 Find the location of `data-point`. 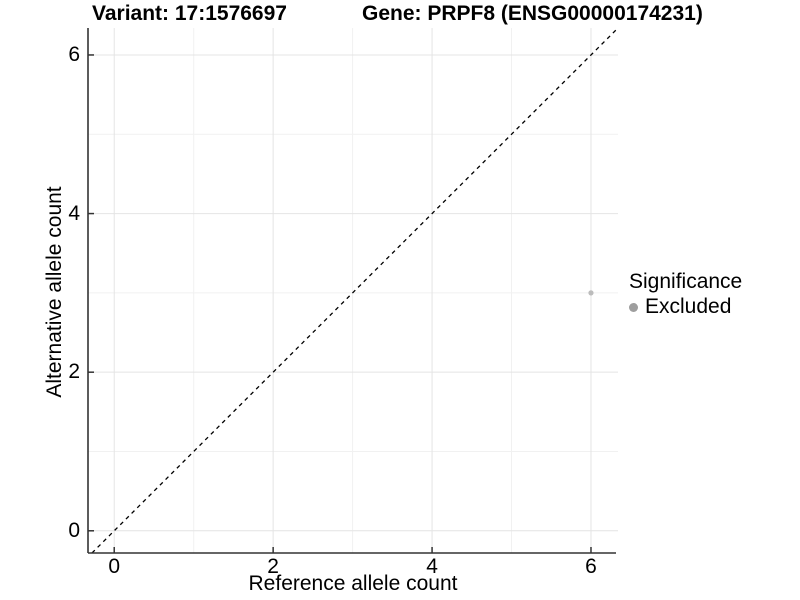

data-point is located at coordinates (591, 293).